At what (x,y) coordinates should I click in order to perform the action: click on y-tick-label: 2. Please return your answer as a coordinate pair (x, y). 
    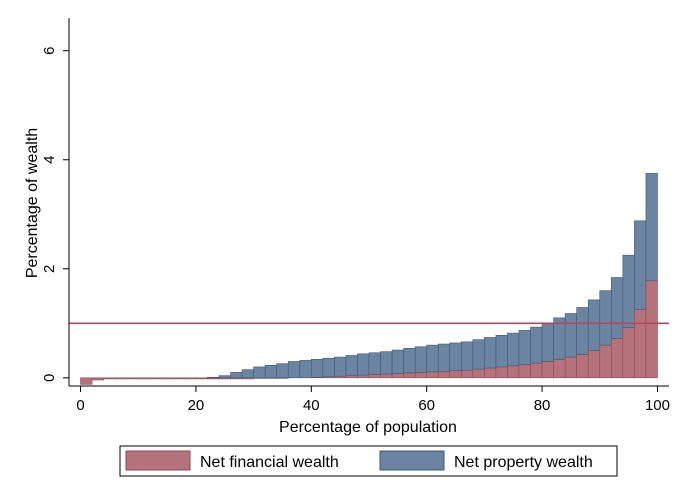
    Looking at the image, I should click on (49, 269).